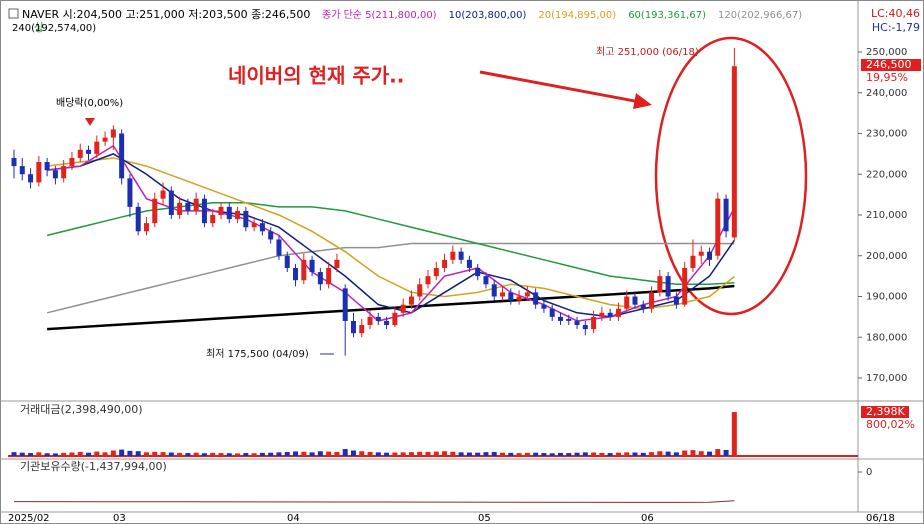 The height and width of the screenshot is (524, 924). Describe the element at coordinates (390, 278) in the screenshot. I see `ma-line` at that location.